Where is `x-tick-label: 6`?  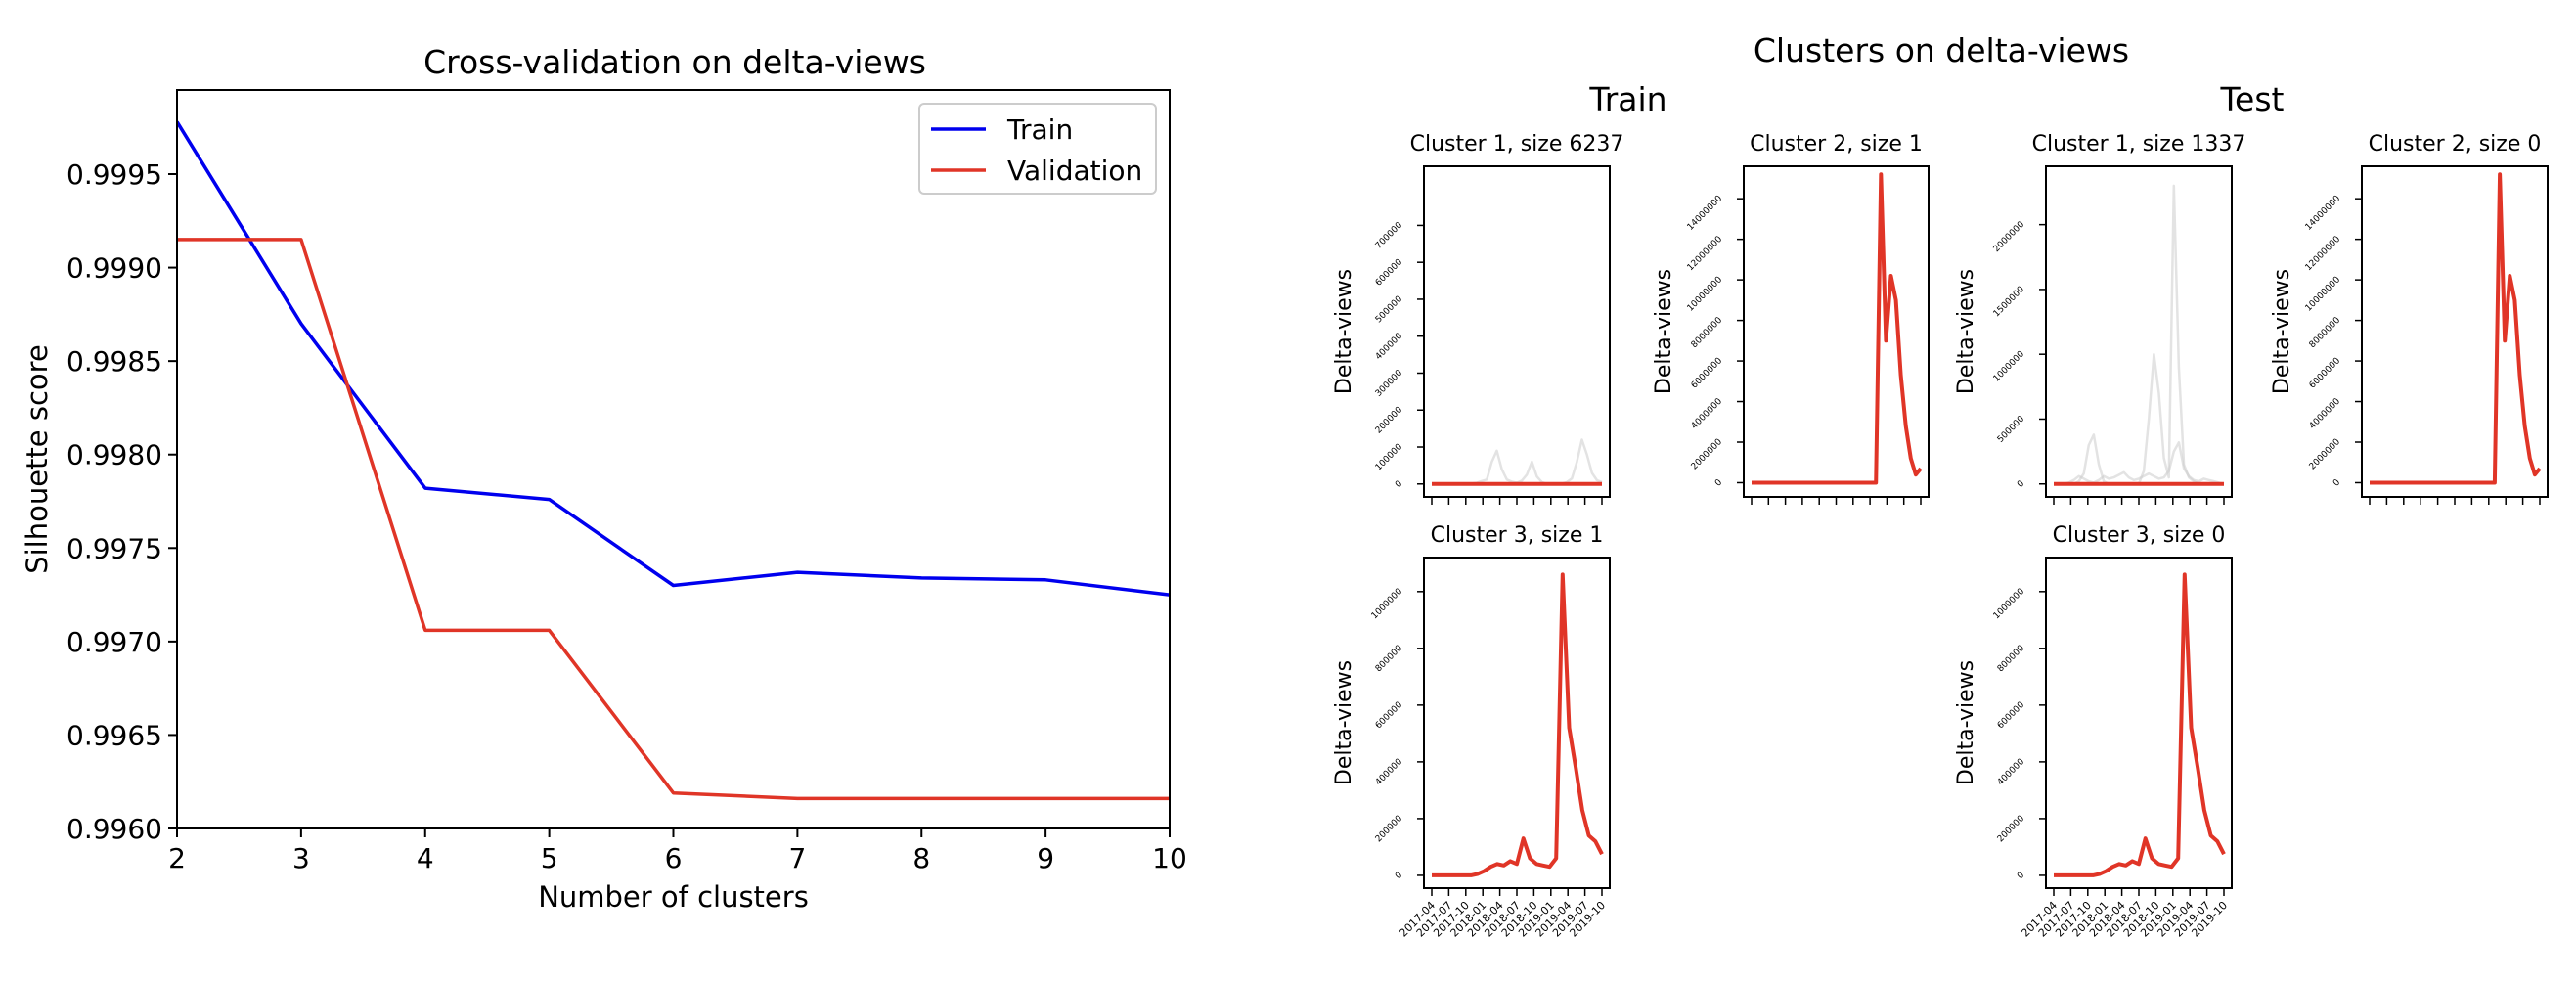
x-tick-label: 6 is located at coordinates (674, 858).